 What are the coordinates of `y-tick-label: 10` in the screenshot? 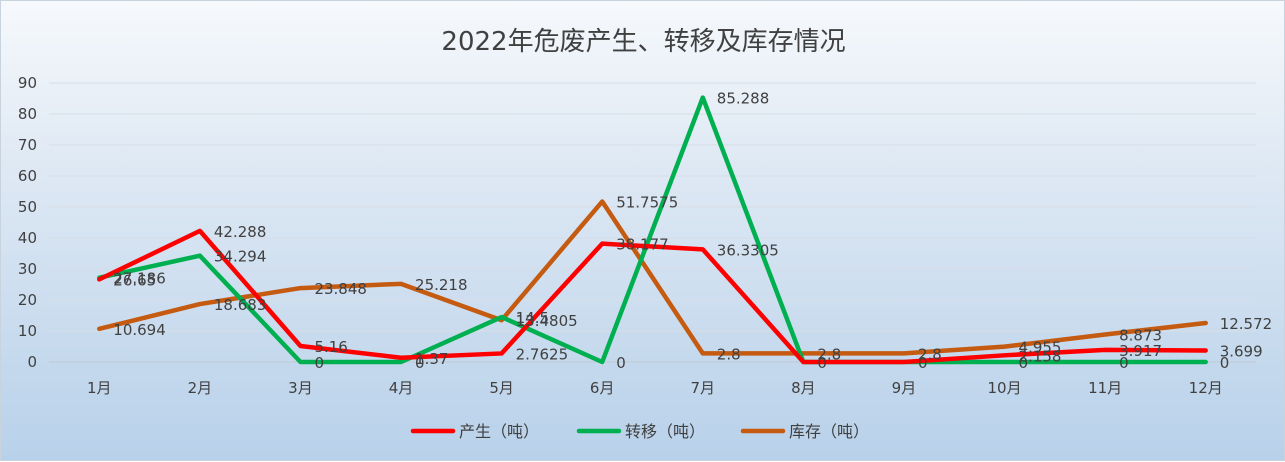 It's located at (27, 331).